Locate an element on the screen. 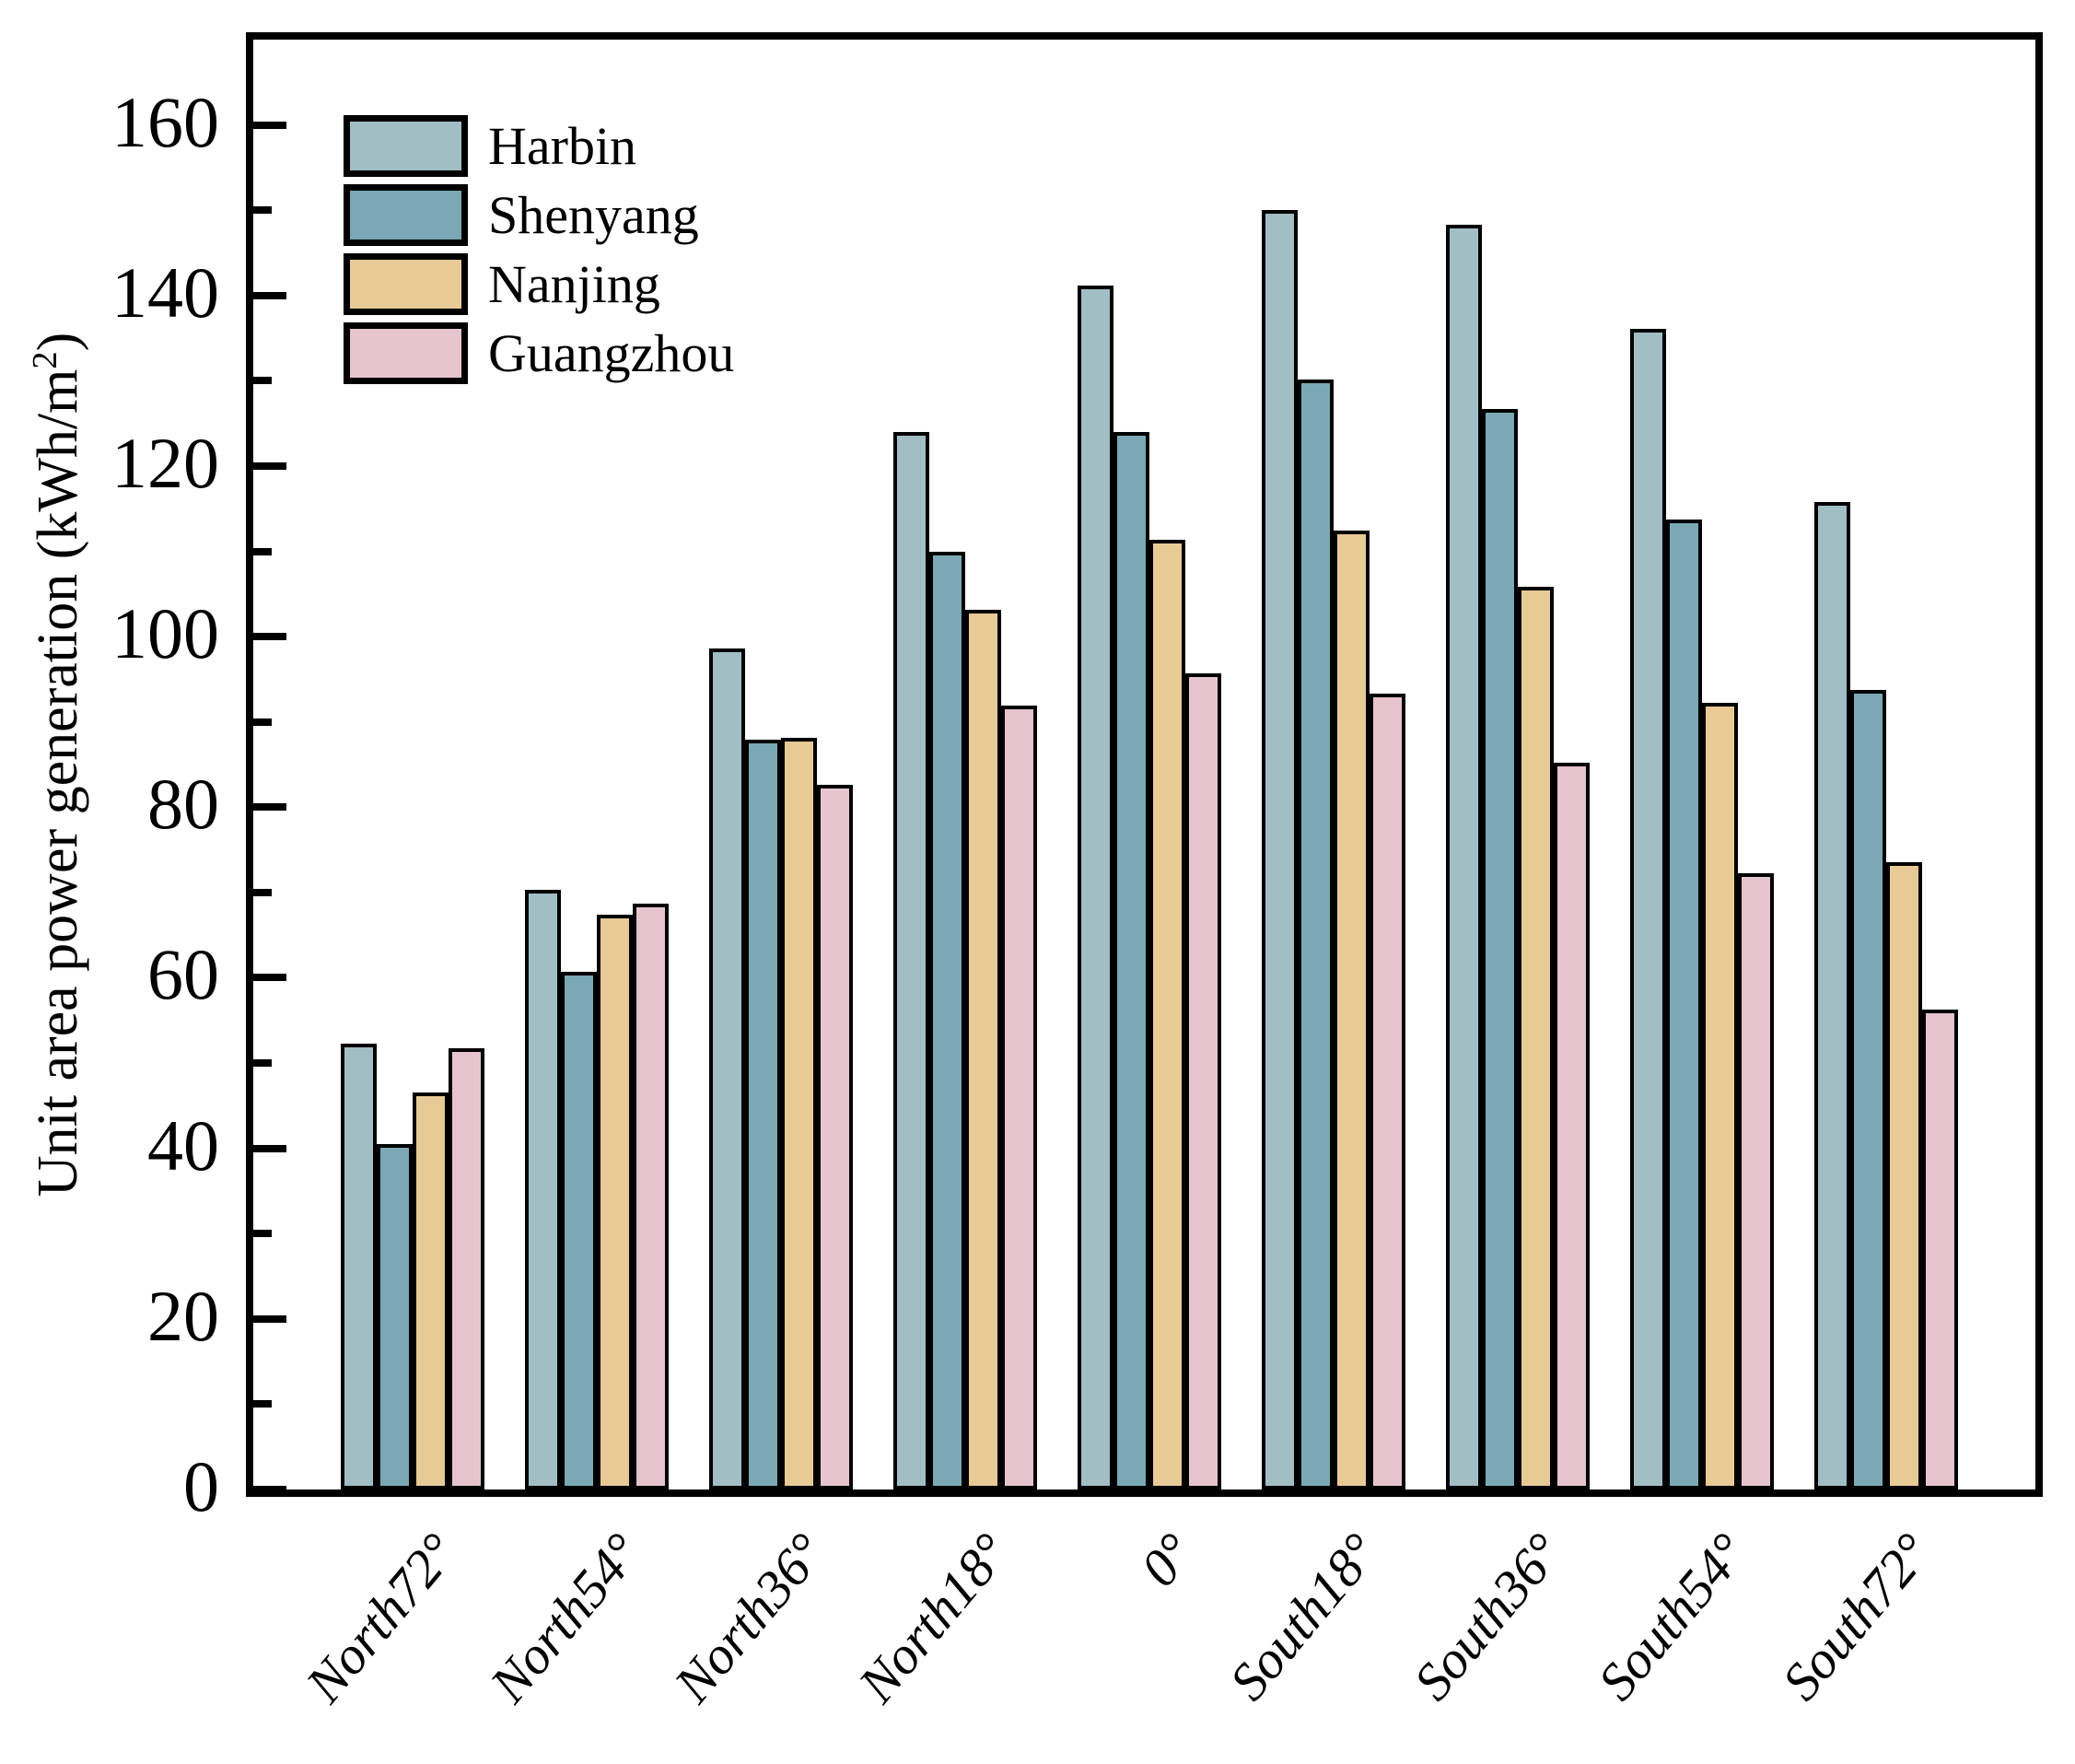 The image size is (2075, 1764). x-category-label: North18° is located at coordinates (933, 1618).